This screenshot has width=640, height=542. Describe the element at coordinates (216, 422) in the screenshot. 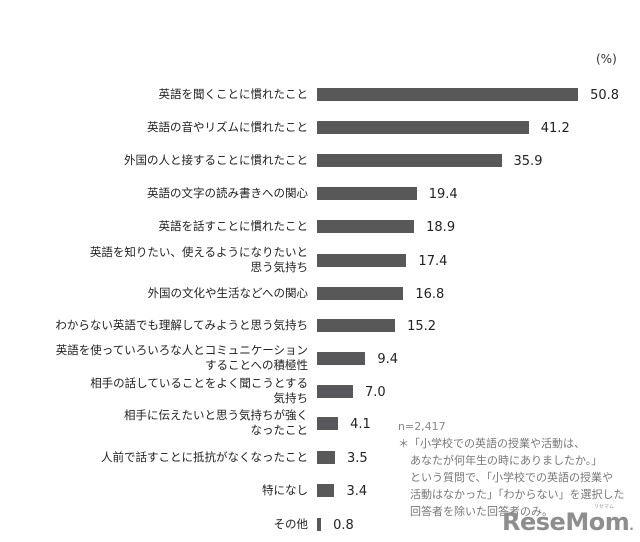

I see `category-label: 相手に伝えたいと思う気持ちが強く なったこと` at that location.